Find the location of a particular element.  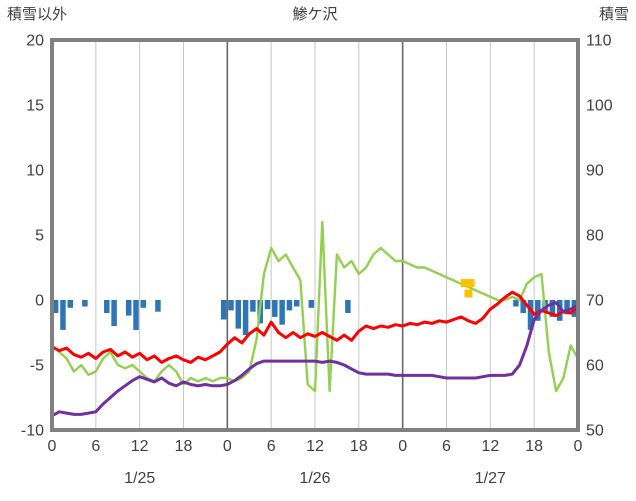

left-axis-tick: 20 is located at coordinates (35, 41).